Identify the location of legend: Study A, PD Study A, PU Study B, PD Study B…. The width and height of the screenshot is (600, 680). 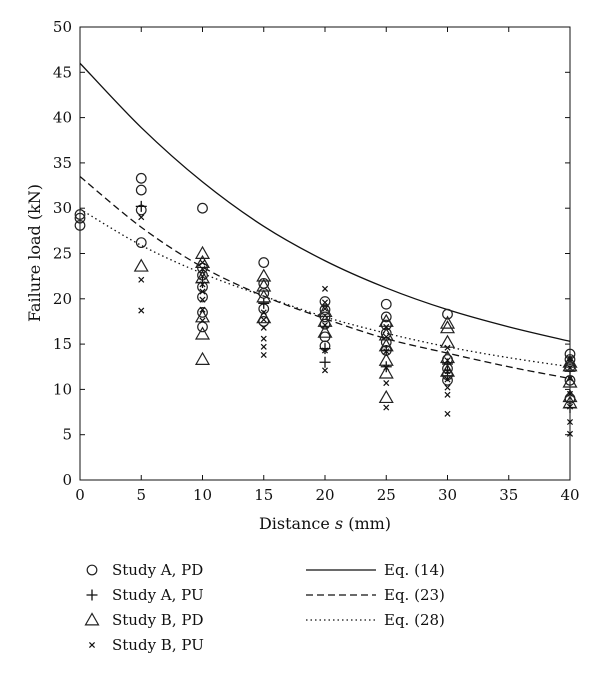
(264, 607).